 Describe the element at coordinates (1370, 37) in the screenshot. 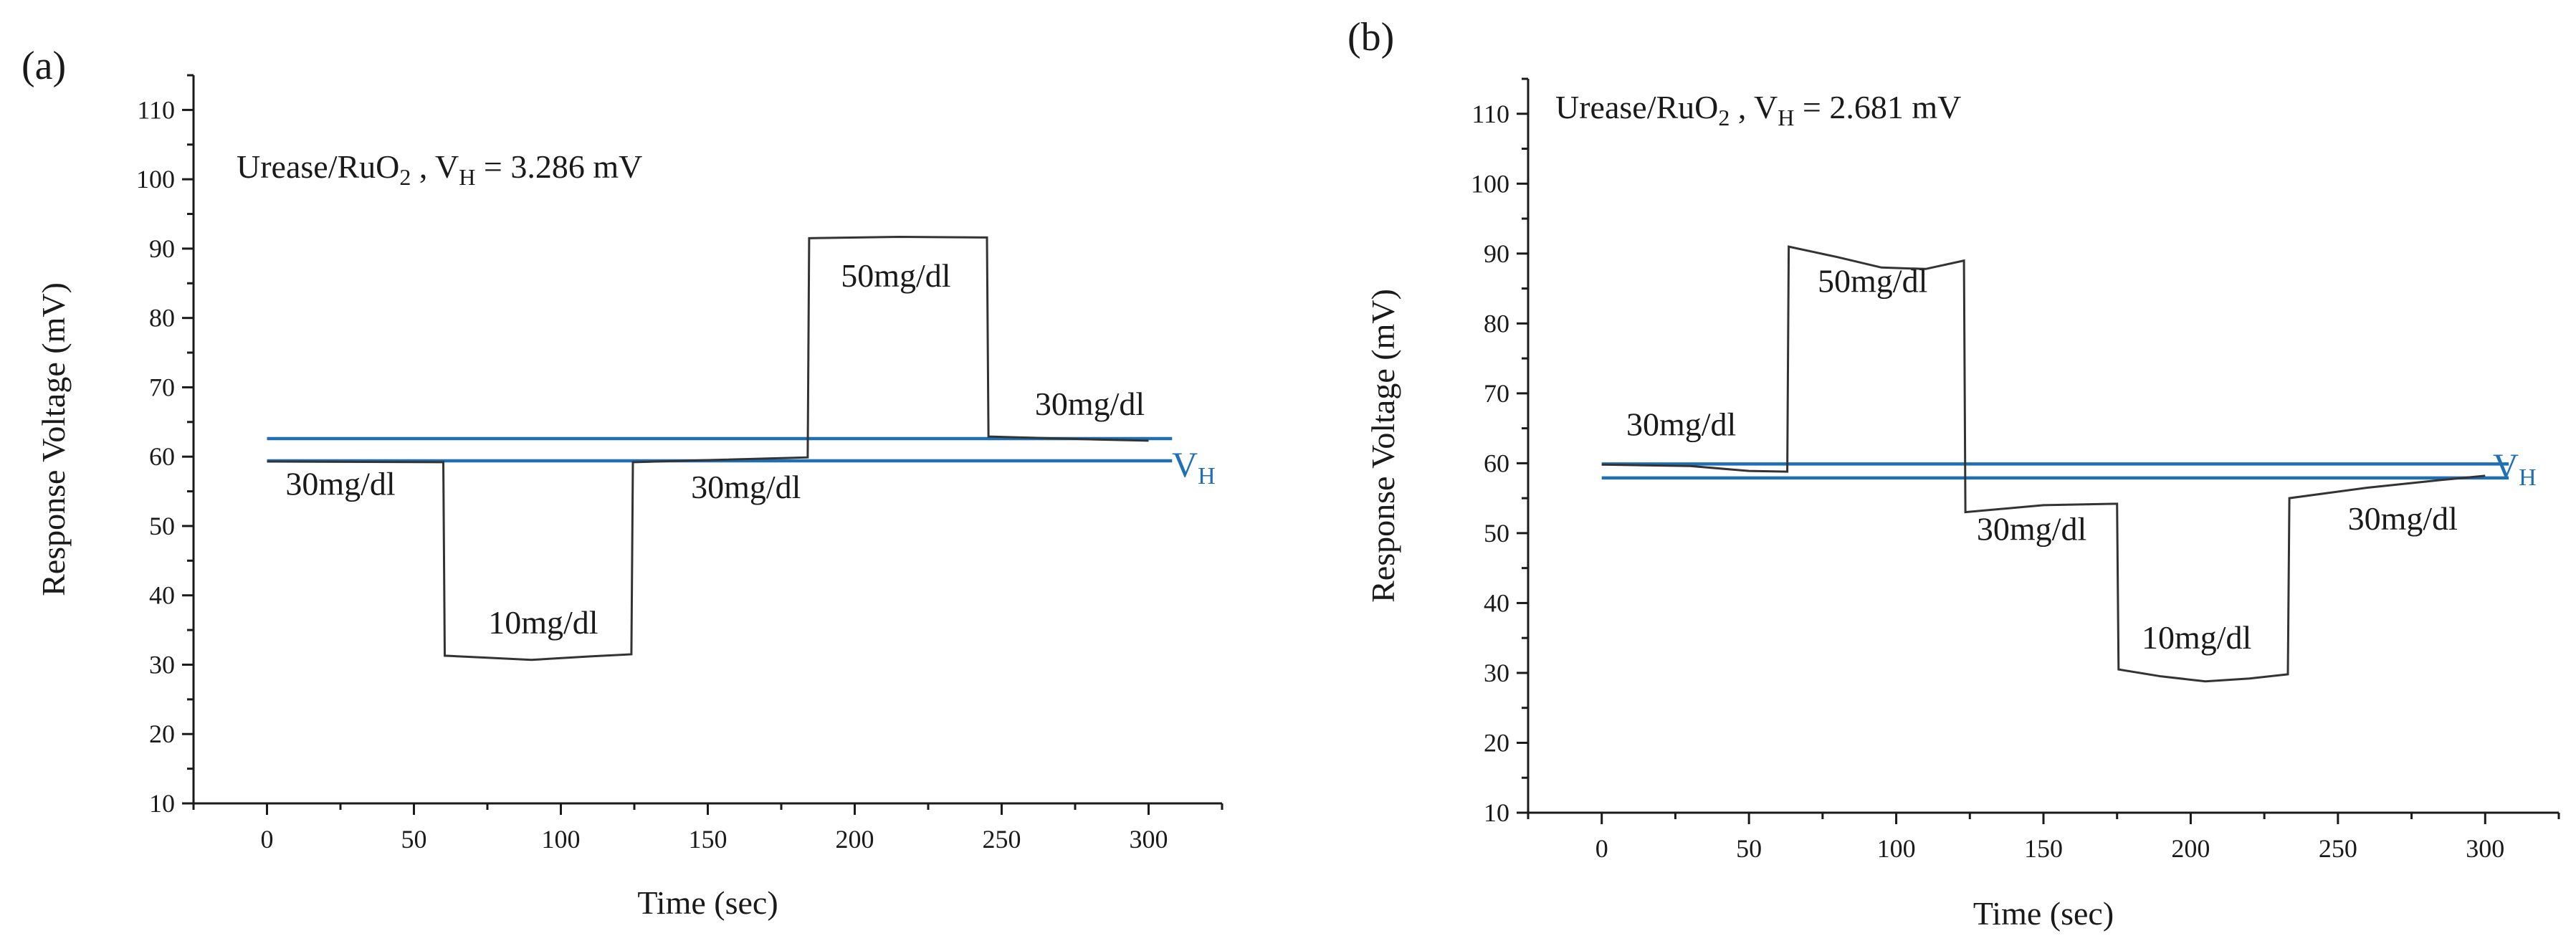

I see `panel-label: (b)` at that location.